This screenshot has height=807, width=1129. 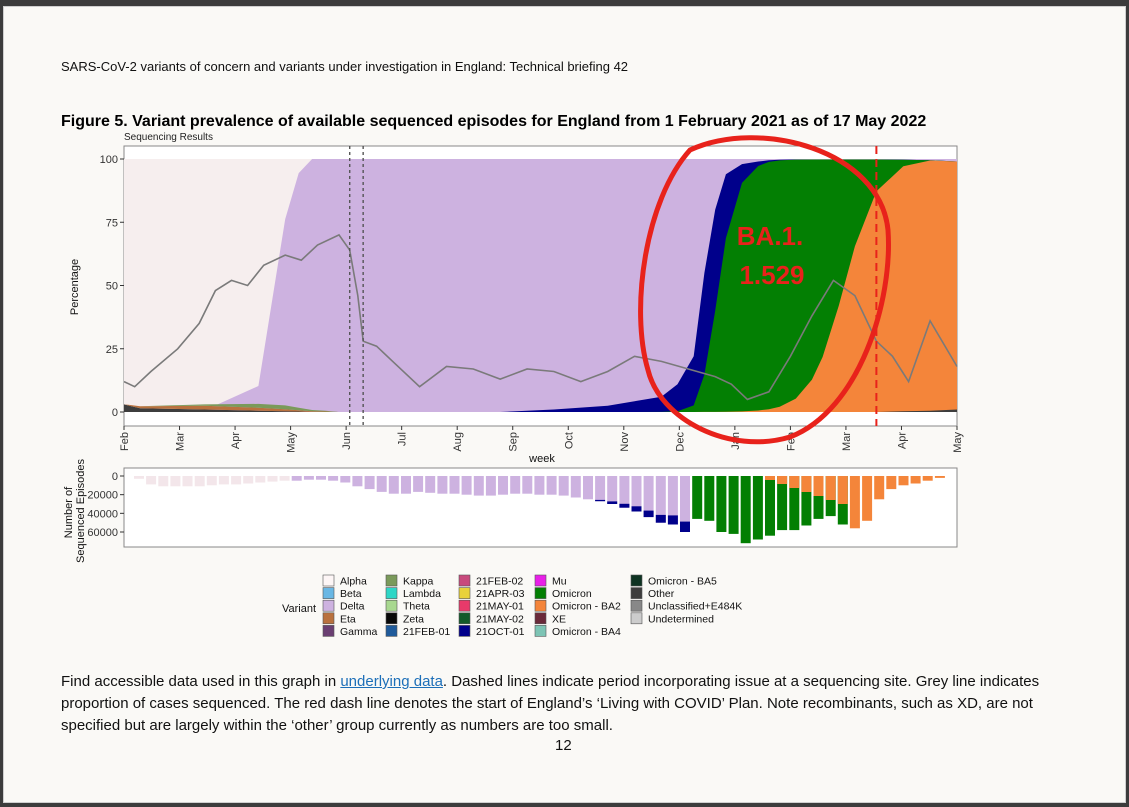 What do you see at coordinates (391, 681) in the screenshot?
I see `underlying-data-link: underlying data` at bounding box center [391, 681].